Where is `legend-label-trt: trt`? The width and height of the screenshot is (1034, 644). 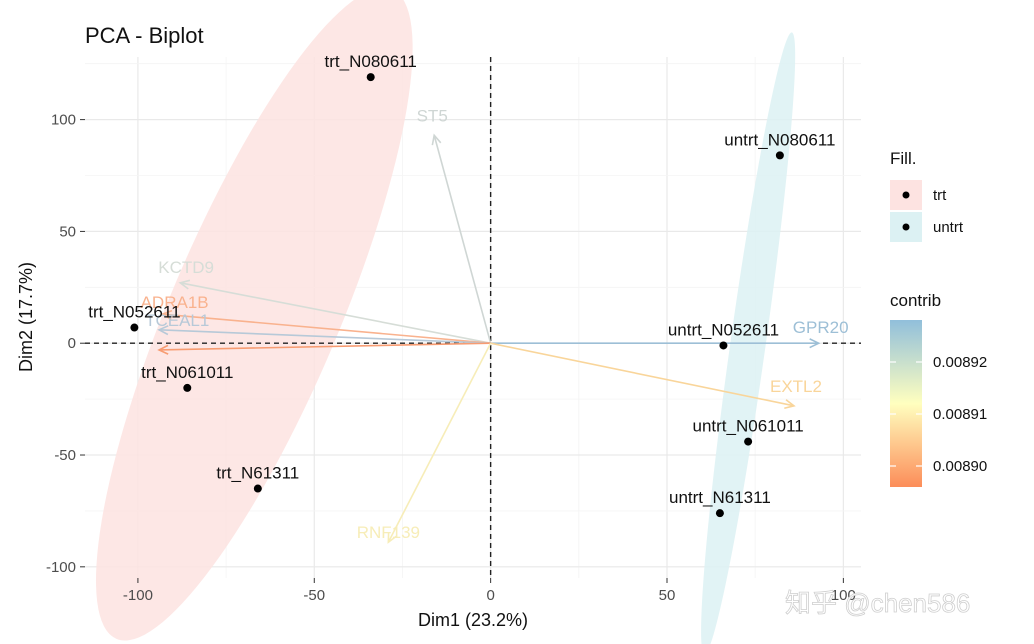 legend-label-trt: trt is located at coordinates (940, 195).